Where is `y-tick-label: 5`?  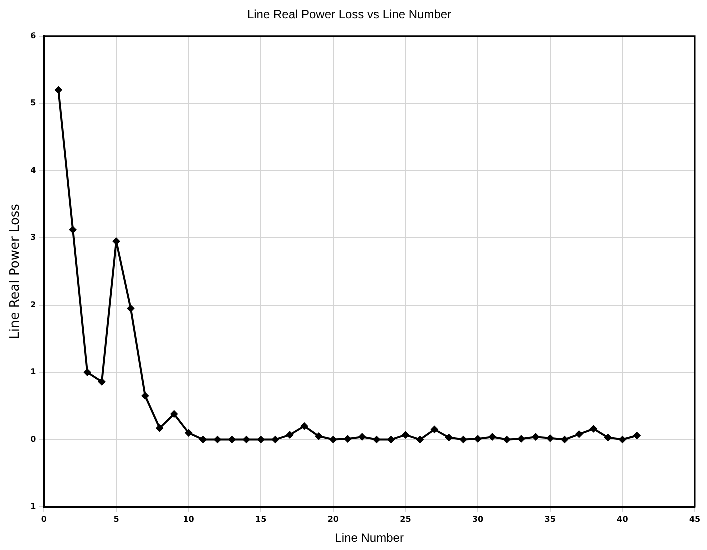
y-tick-label: 5 is located at coordinates (33, 103).